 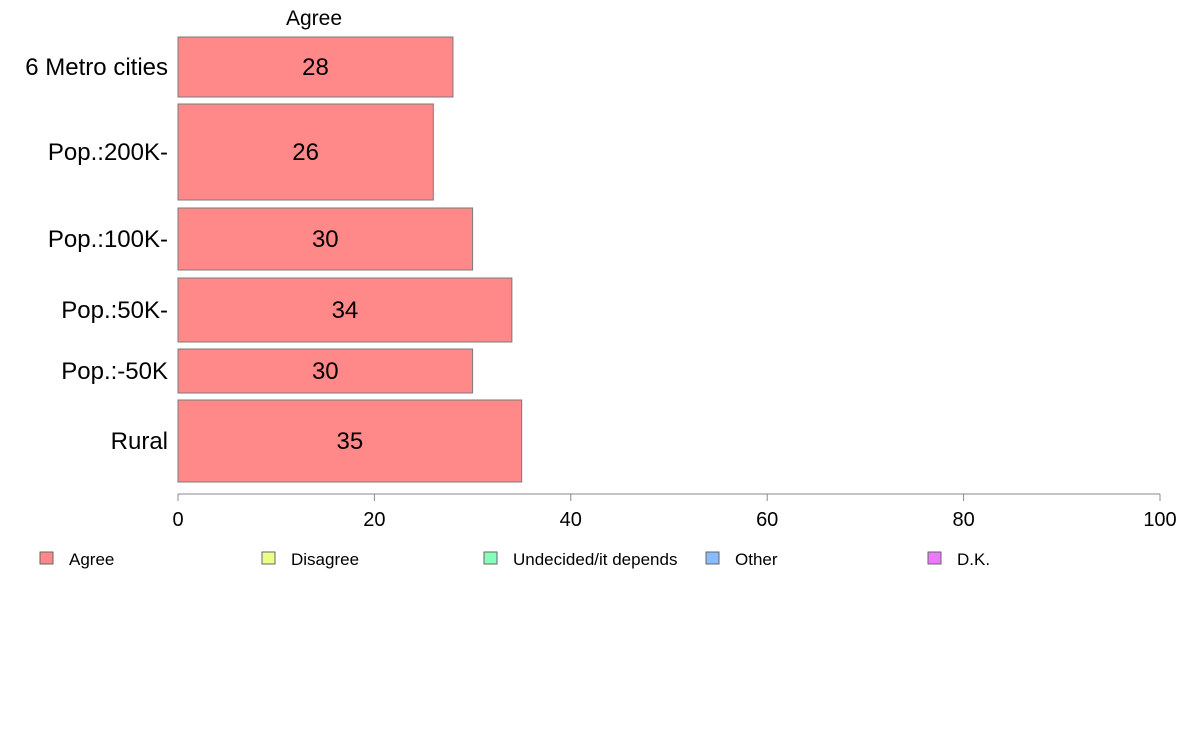 I want to click on legend-label: Agree, so click(x=91, y=559).